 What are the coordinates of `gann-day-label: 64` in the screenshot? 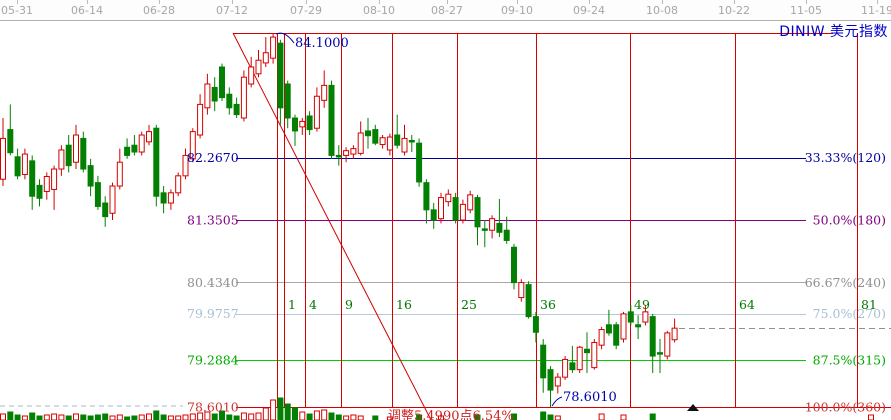 It's located at (747, 304).